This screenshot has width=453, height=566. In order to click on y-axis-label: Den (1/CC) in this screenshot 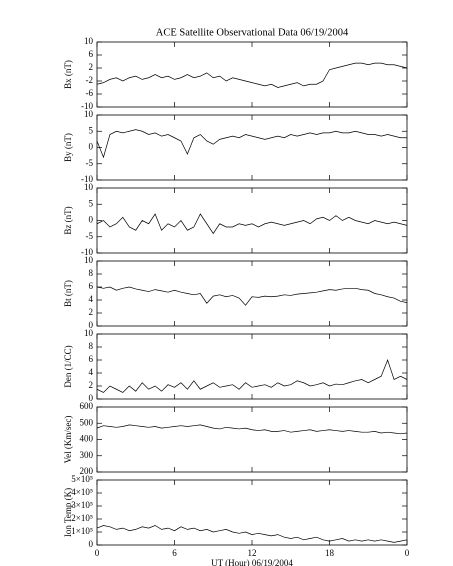, I will do `click(68, 366)`.